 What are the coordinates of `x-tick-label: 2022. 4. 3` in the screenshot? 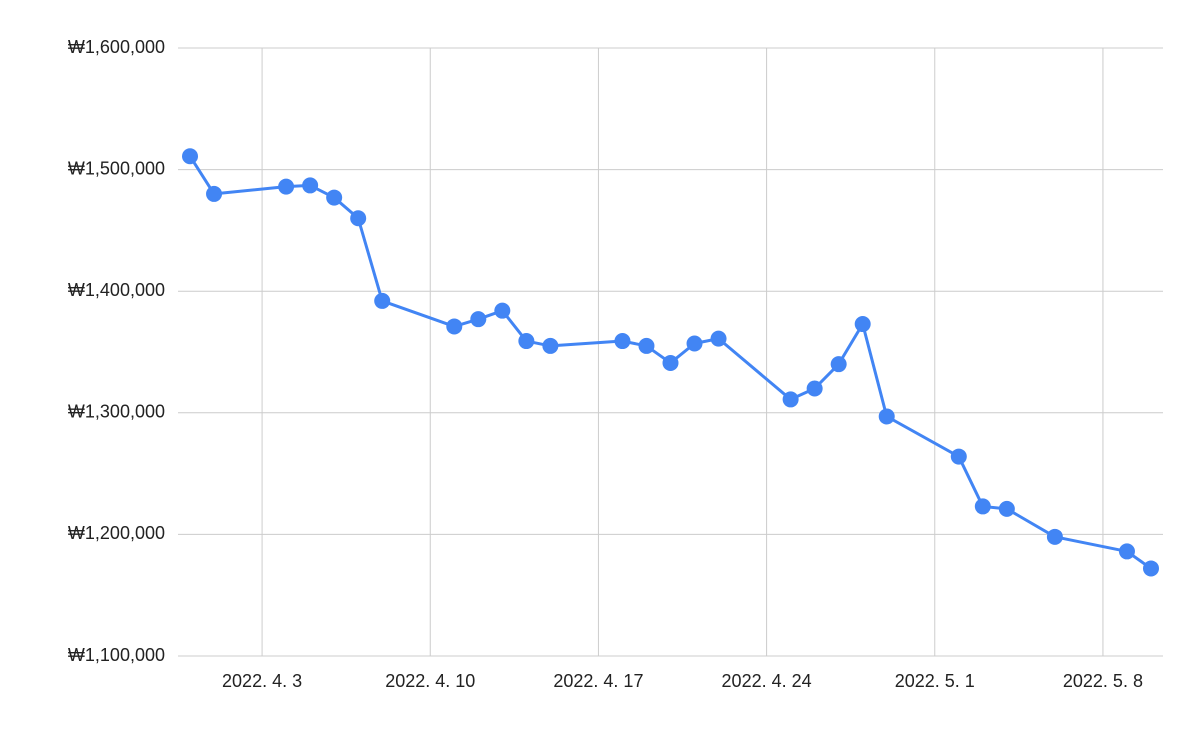 It's located at (262, 681).